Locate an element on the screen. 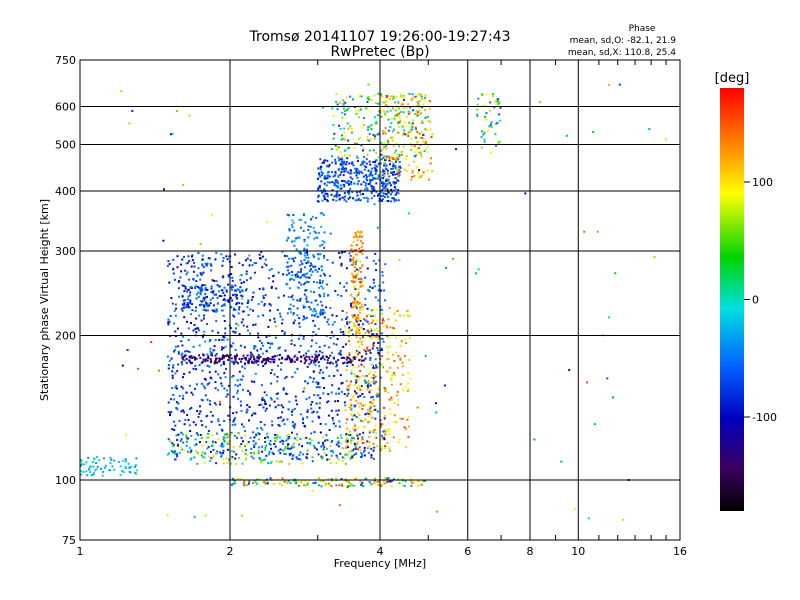  x-tick-label: 10 is located at coordinates (578, 551).